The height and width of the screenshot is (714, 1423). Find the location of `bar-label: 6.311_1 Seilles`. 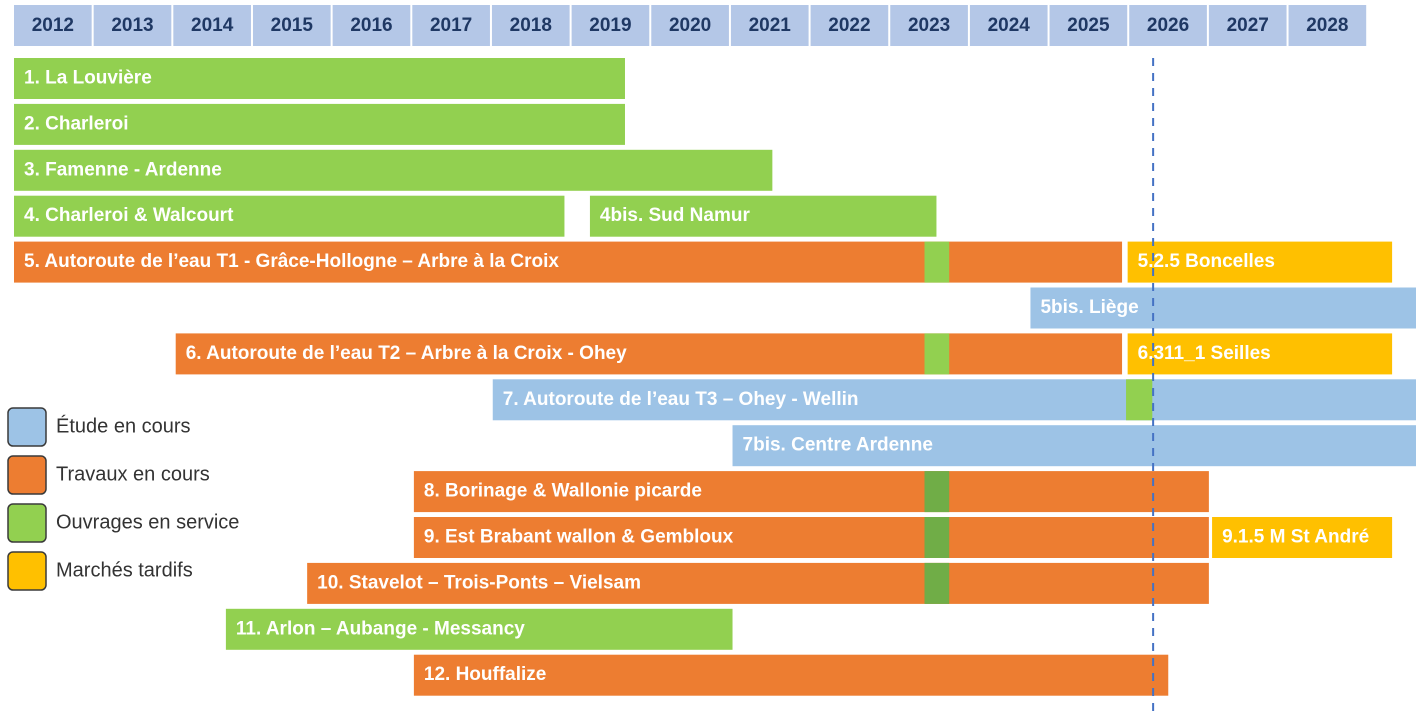

bar-label: 6.311_1 Seilles is located at coordinates (1204, 353).